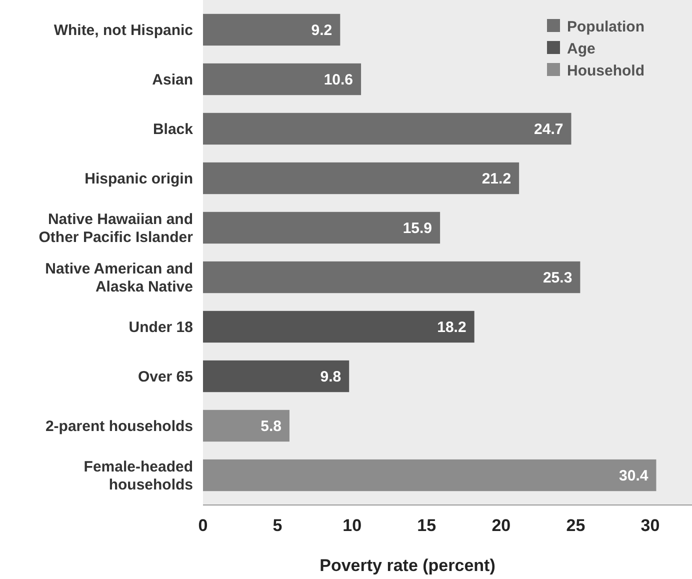  What do you see at coordinates (138, 476) in the screenshot?
I see `y-tick-label: Female-headed households` at bounding box center [138, 476].